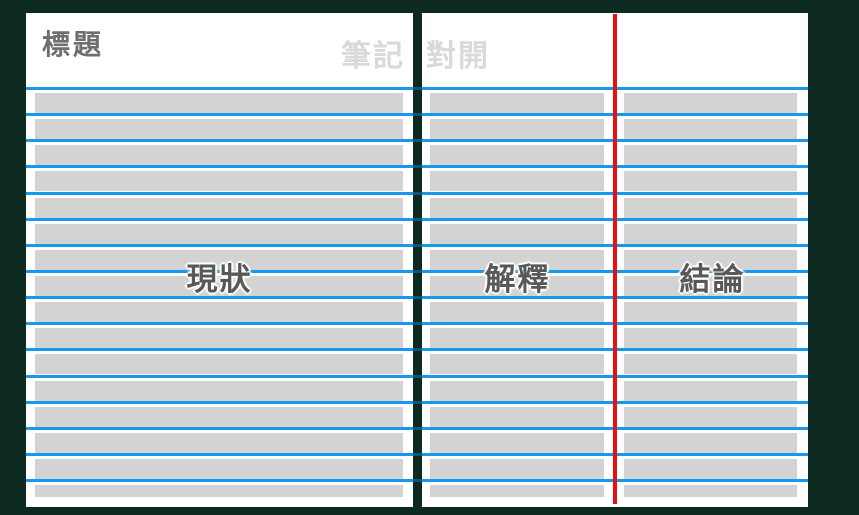 The height and width of the screenshot is (515, 859). I want to click on page-gutter, so click(417, 260).